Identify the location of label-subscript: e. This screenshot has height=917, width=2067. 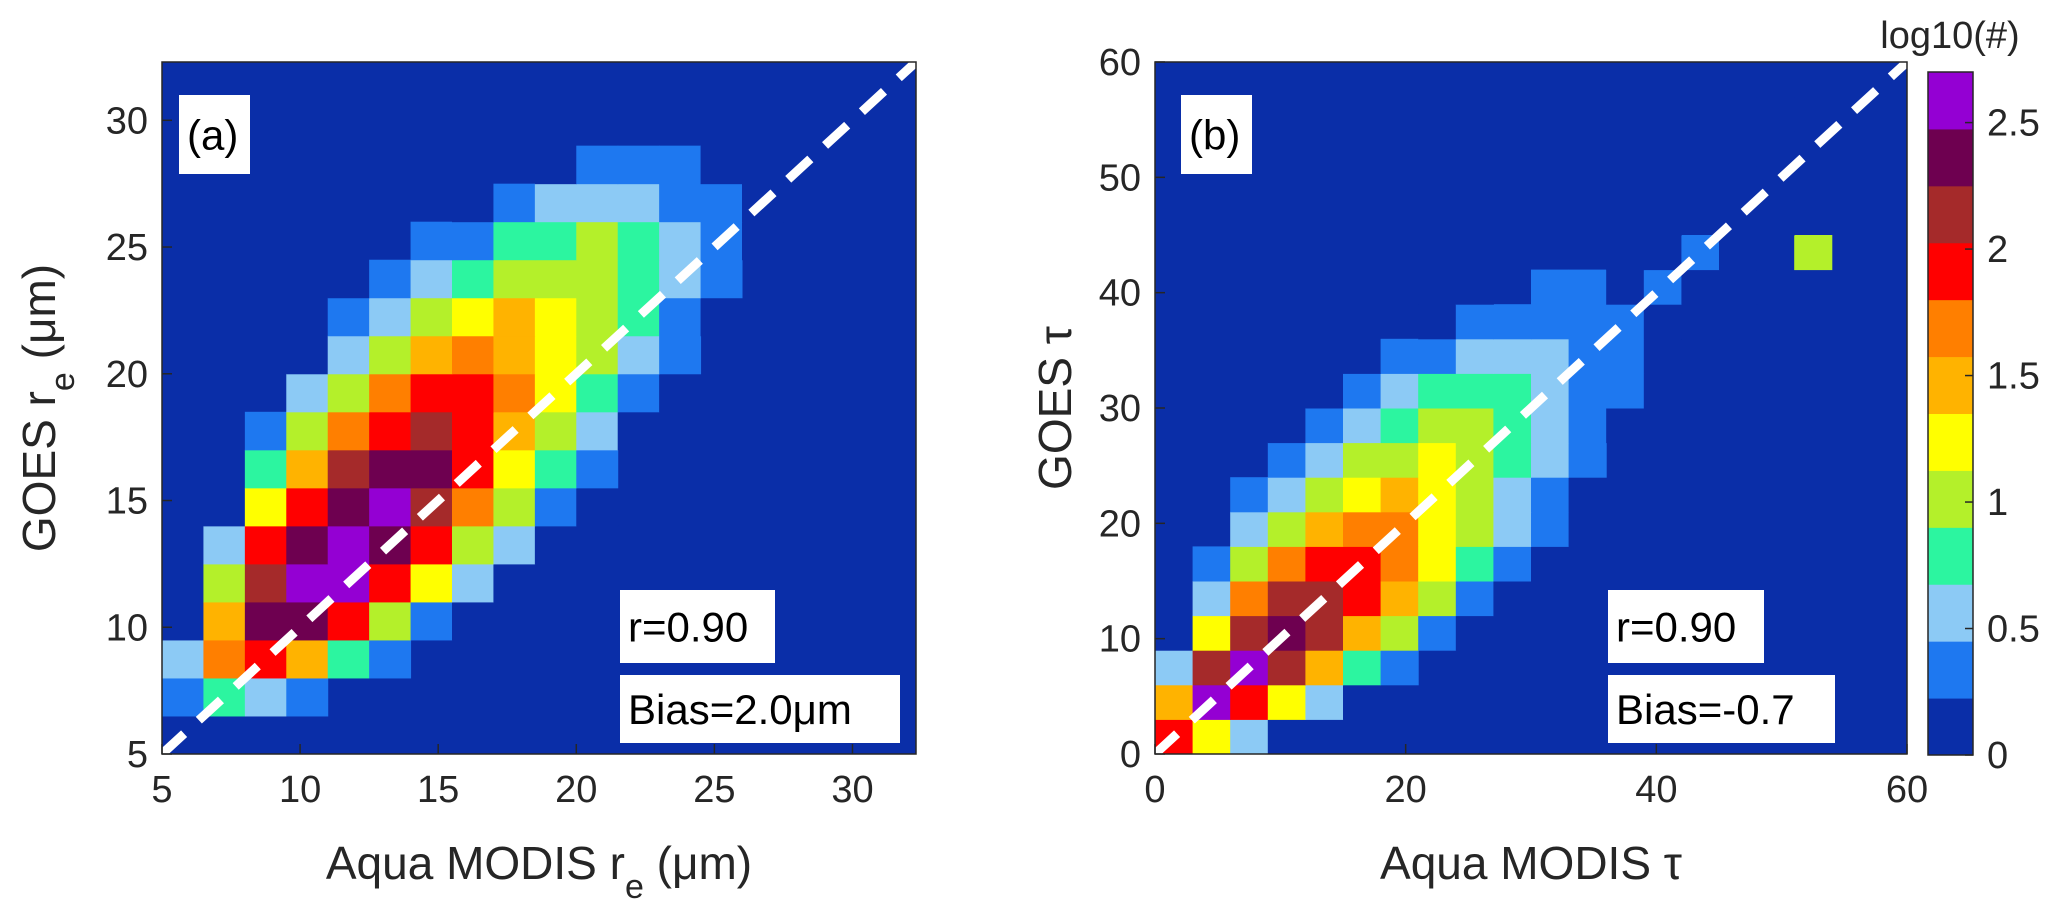
(634, 887).